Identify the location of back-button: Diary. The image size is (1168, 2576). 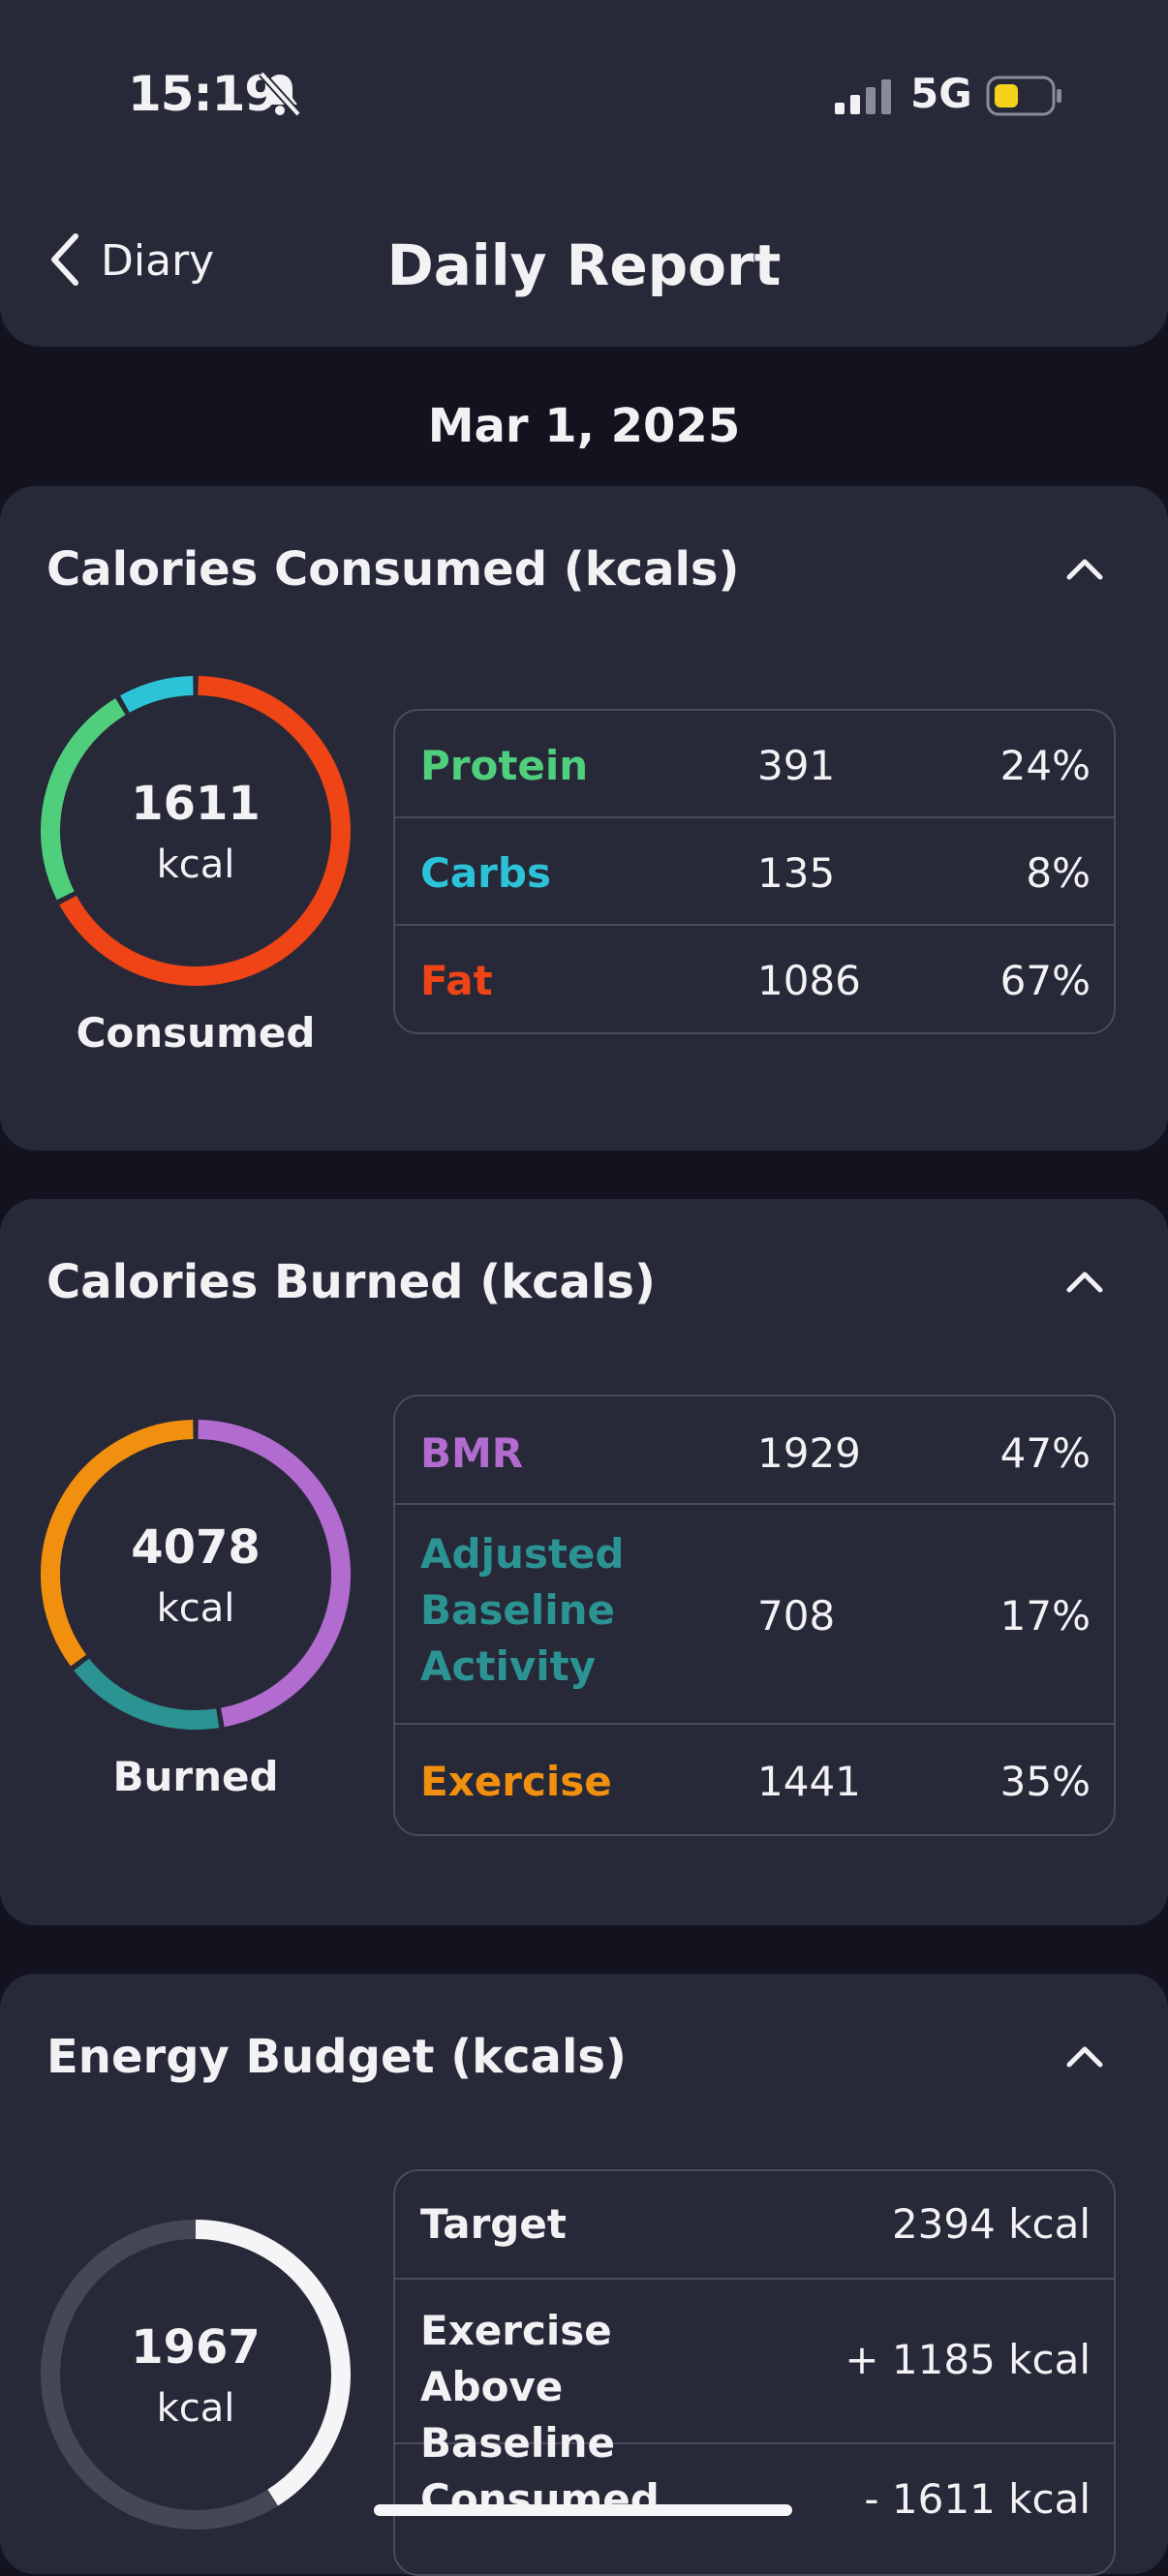
(158, 261).